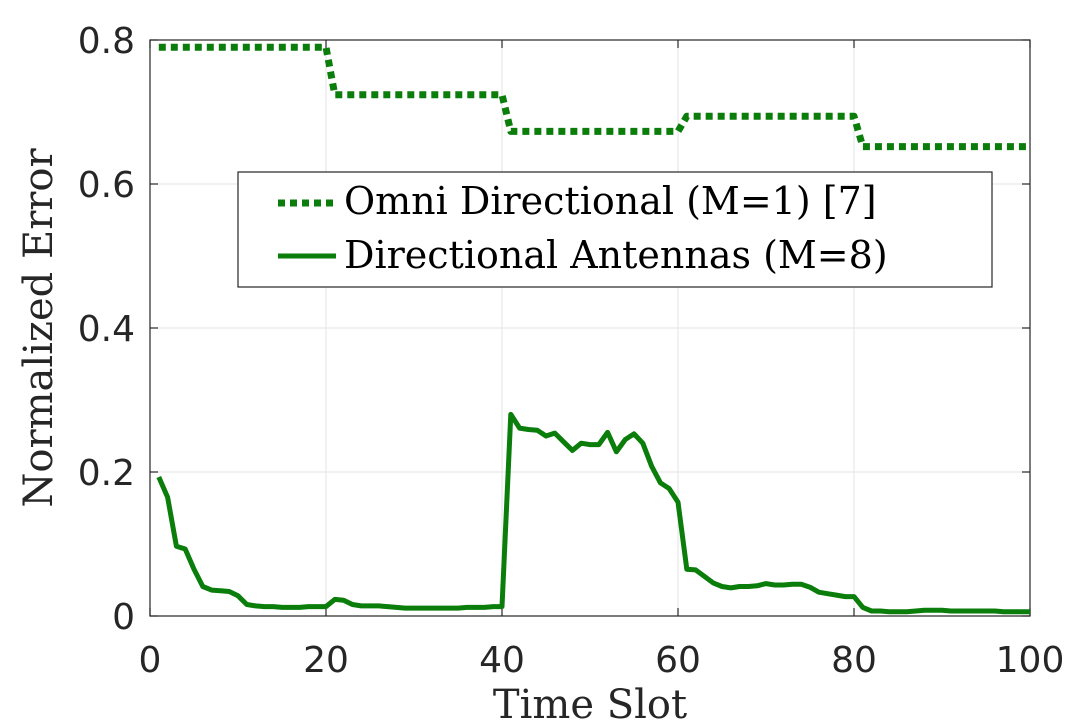  I want to click on x-axis-label: Time Slot, so click(590, 704).